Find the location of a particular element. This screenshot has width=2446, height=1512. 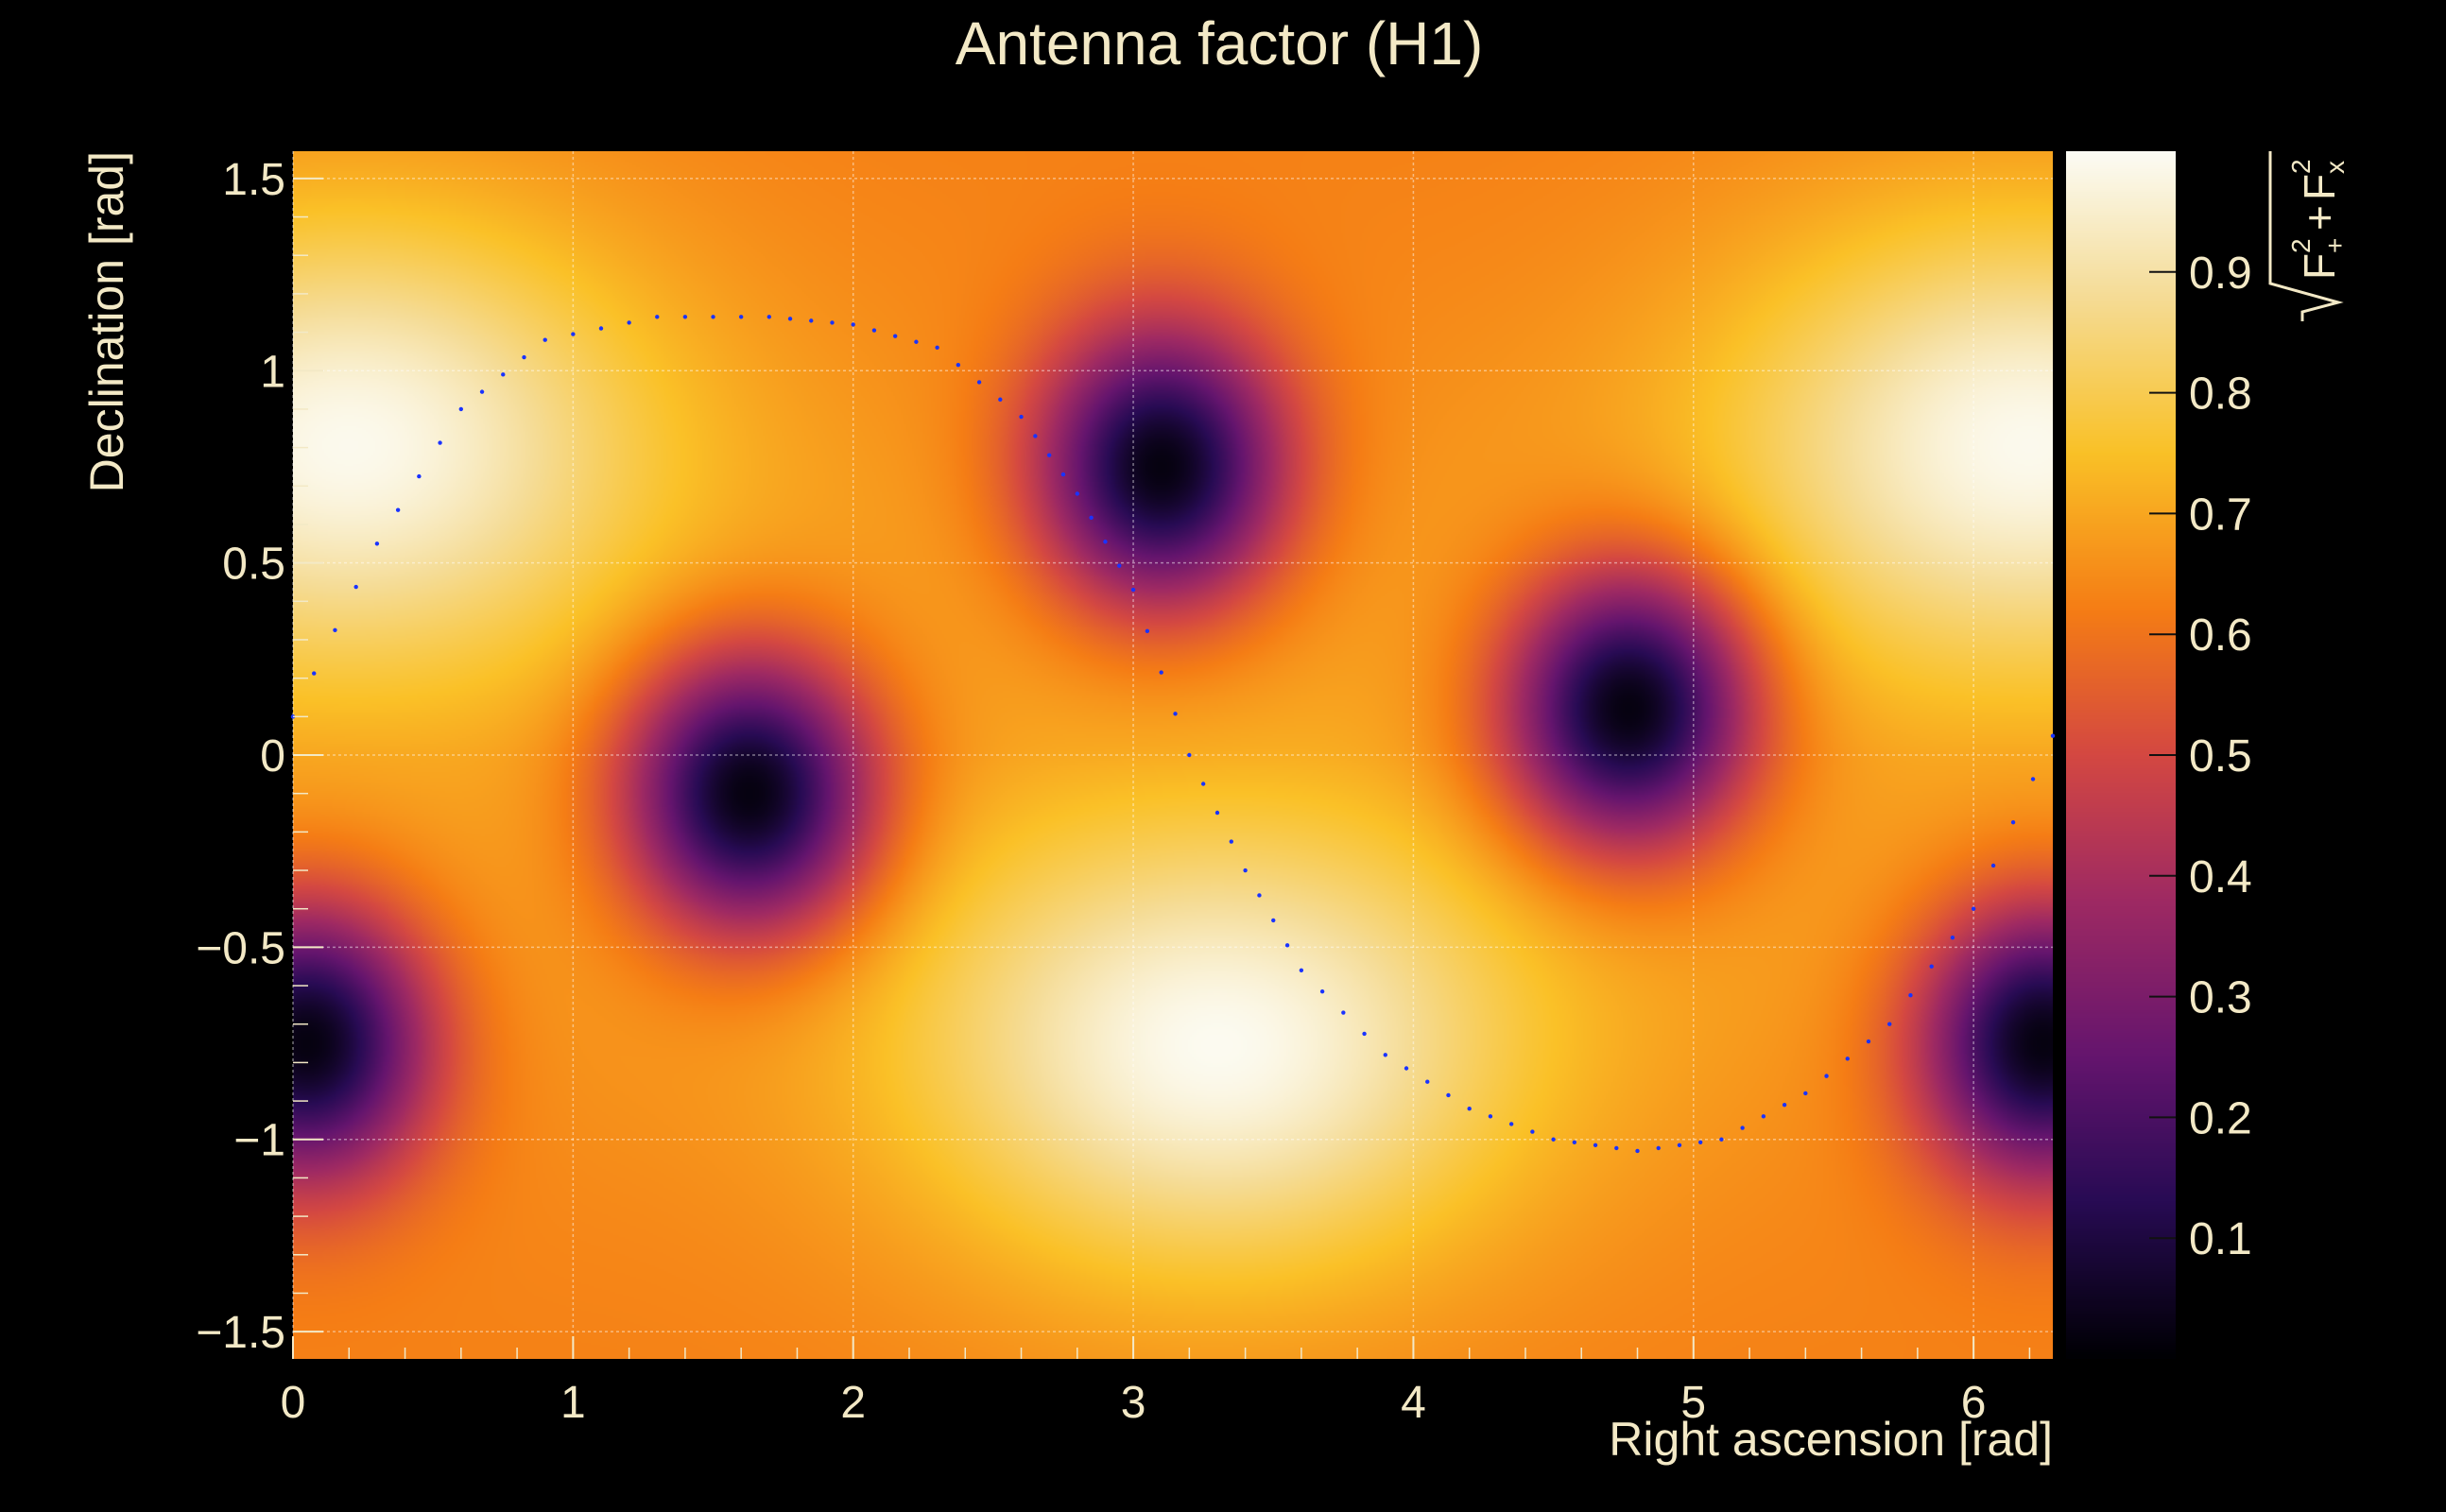

colorbar-tick-label: 0.3 is located at coordinates (2220, 998).